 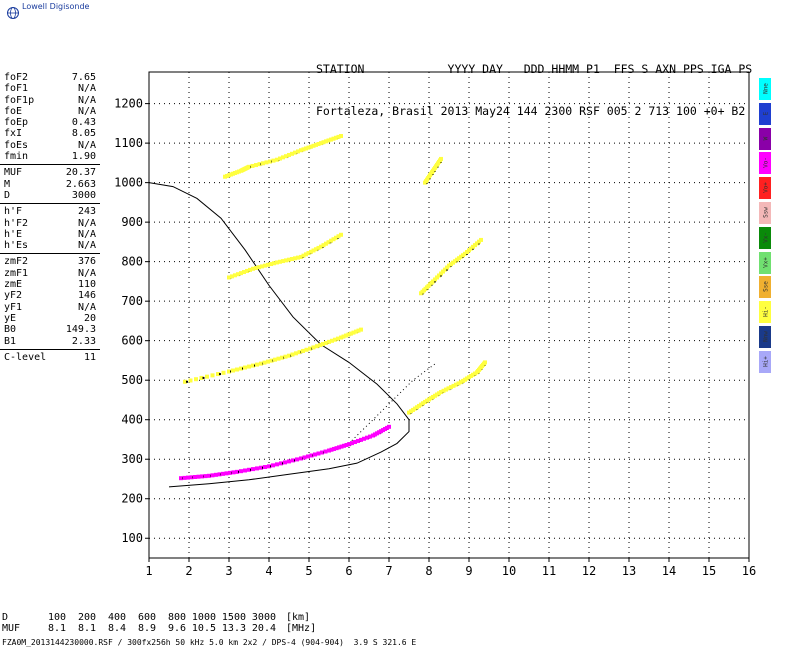 What do you see at coordinates (50, 273) in the screenshot?
I see `param-row: zmF1 N/A` at bounding box center [50, 273].